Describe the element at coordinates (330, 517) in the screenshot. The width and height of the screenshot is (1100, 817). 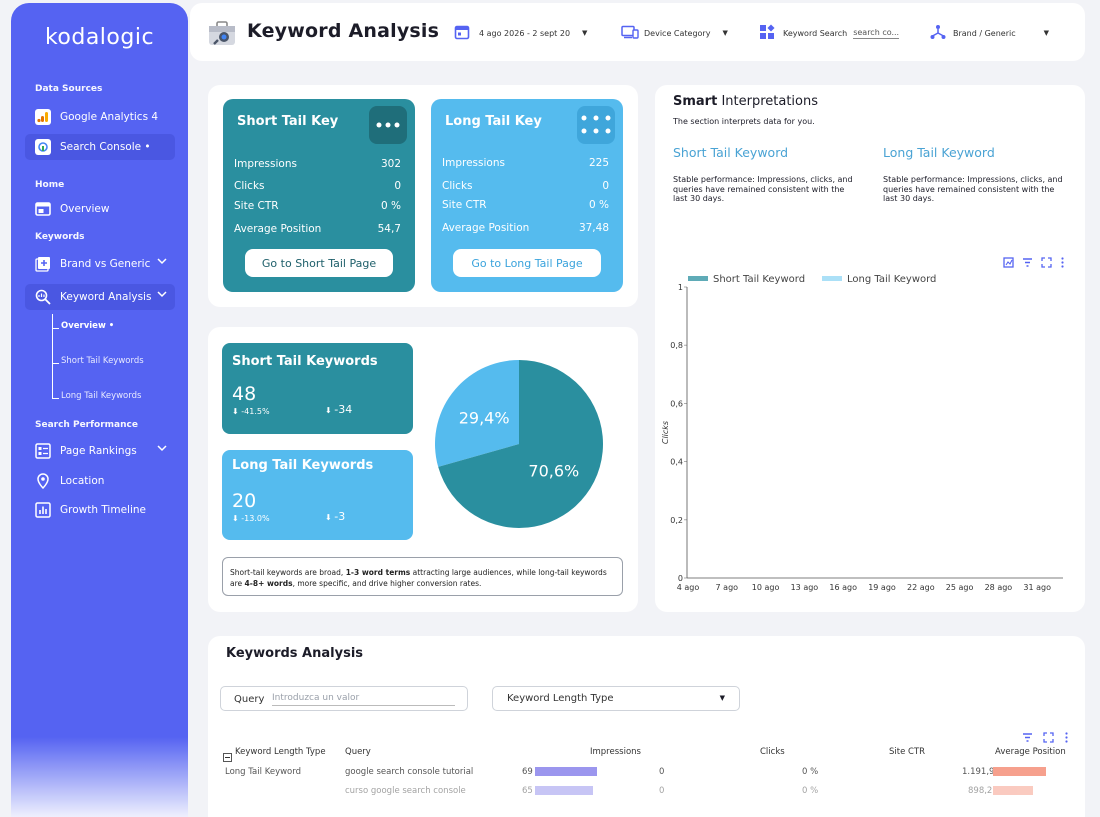
I see `arrow-down-icon: ⬇` at that location.